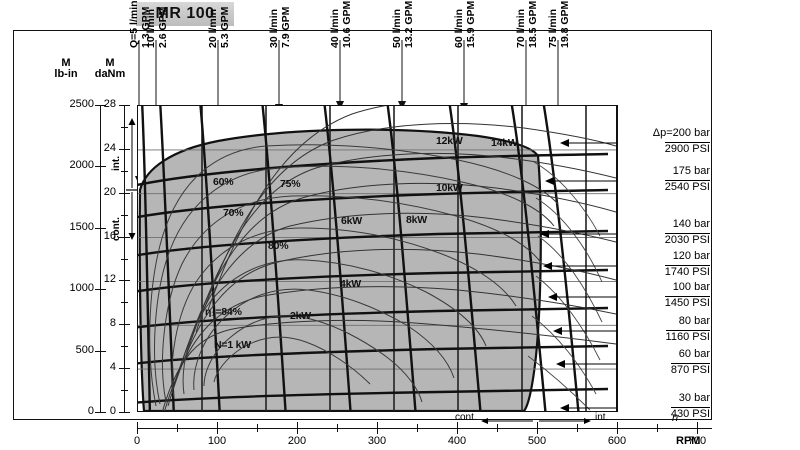 This screenshot has height=450, width=800. I want to click on rpm-tick-label: 500, so click(537, 441).